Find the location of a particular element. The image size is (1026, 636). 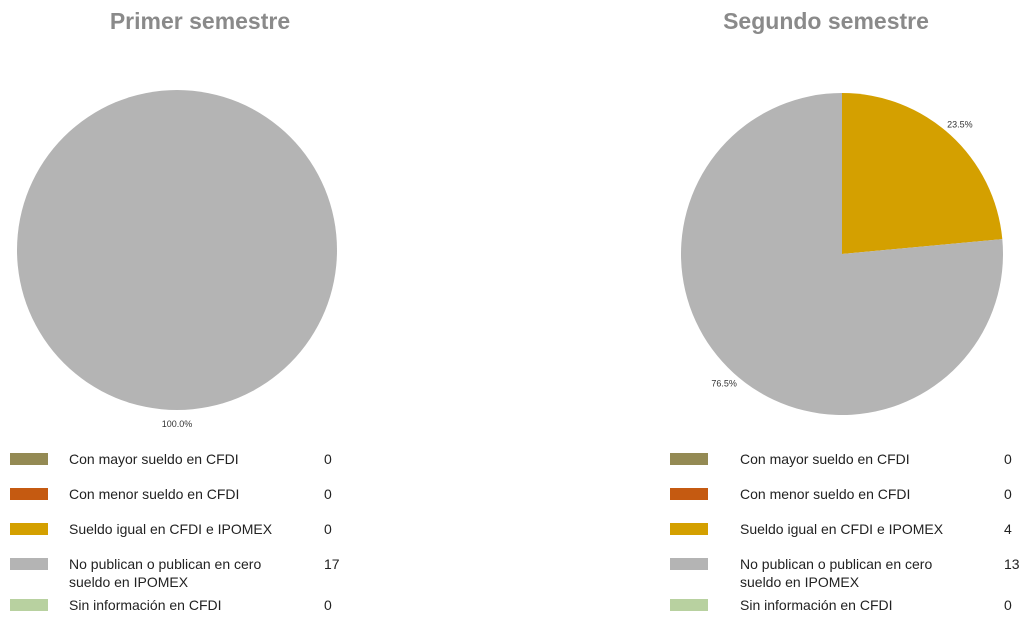

legend-value: 13 is located at coordinates (1012, 564).